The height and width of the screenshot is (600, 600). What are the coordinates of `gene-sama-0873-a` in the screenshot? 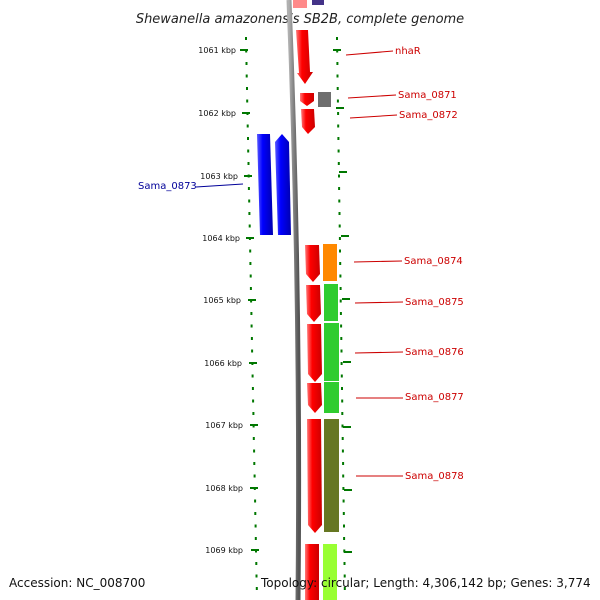 It's located at (265, 184).